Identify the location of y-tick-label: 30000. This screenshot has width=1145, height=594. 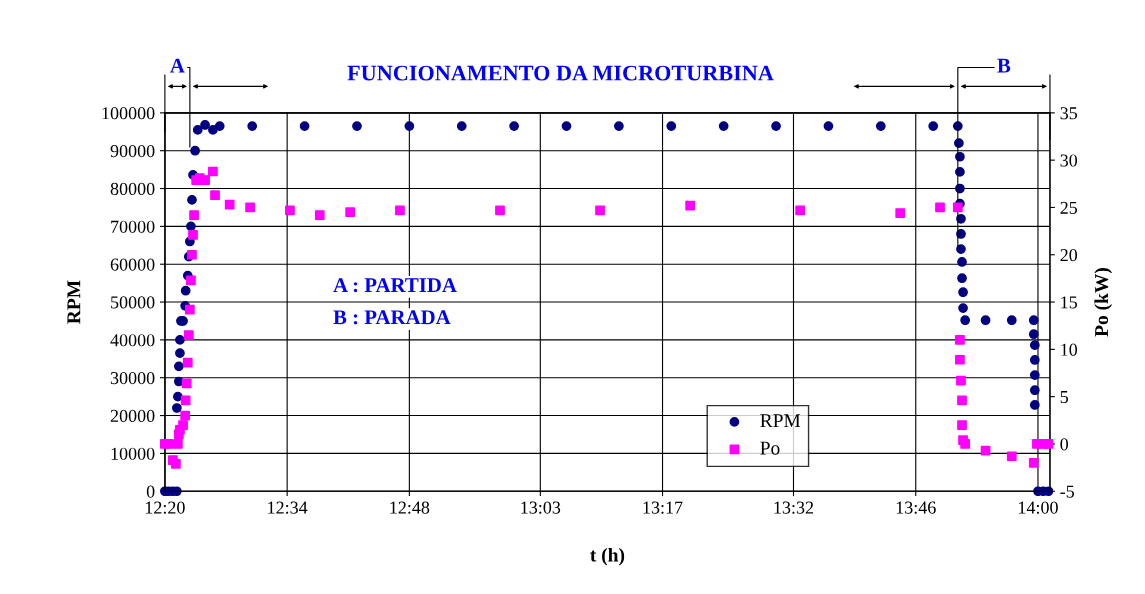
(132, 378).